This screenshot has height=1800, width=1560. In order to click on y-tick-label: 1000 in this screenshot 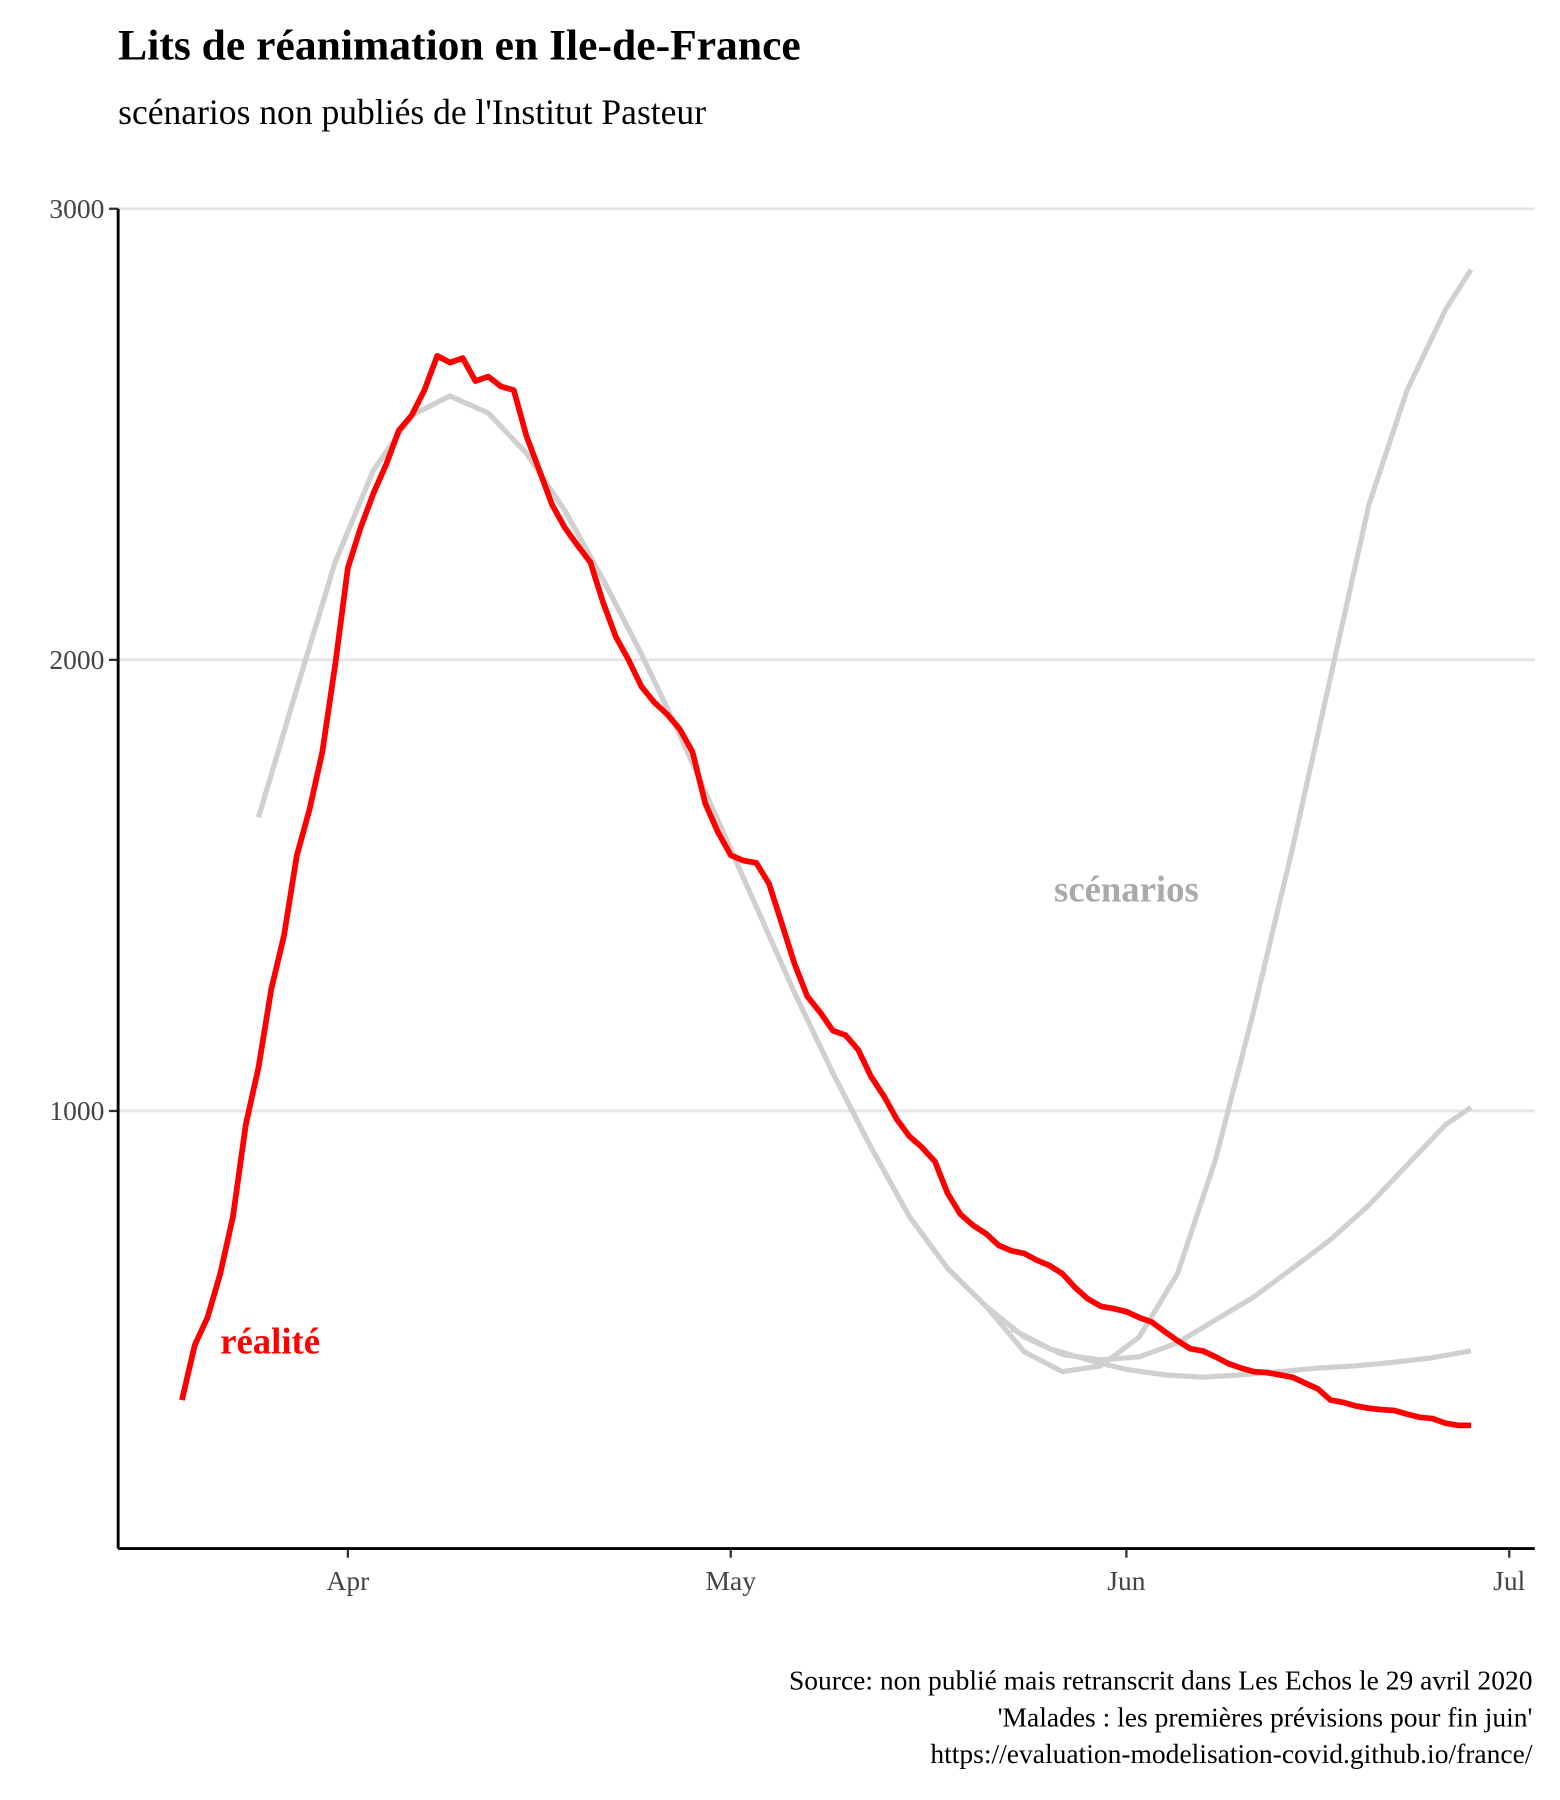, I will do `click(76, 1110)`.